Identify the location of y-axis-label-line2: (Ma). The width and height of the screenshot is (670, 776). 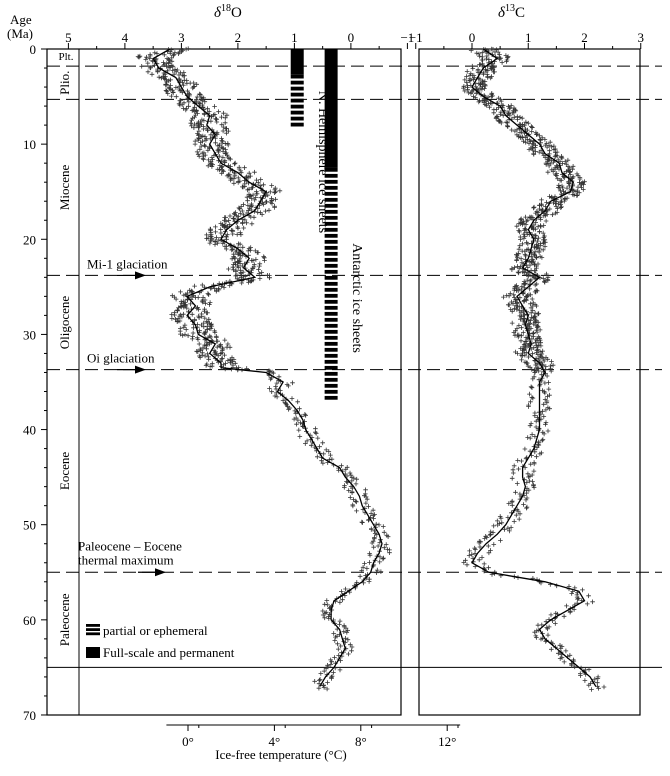
(20, 33).